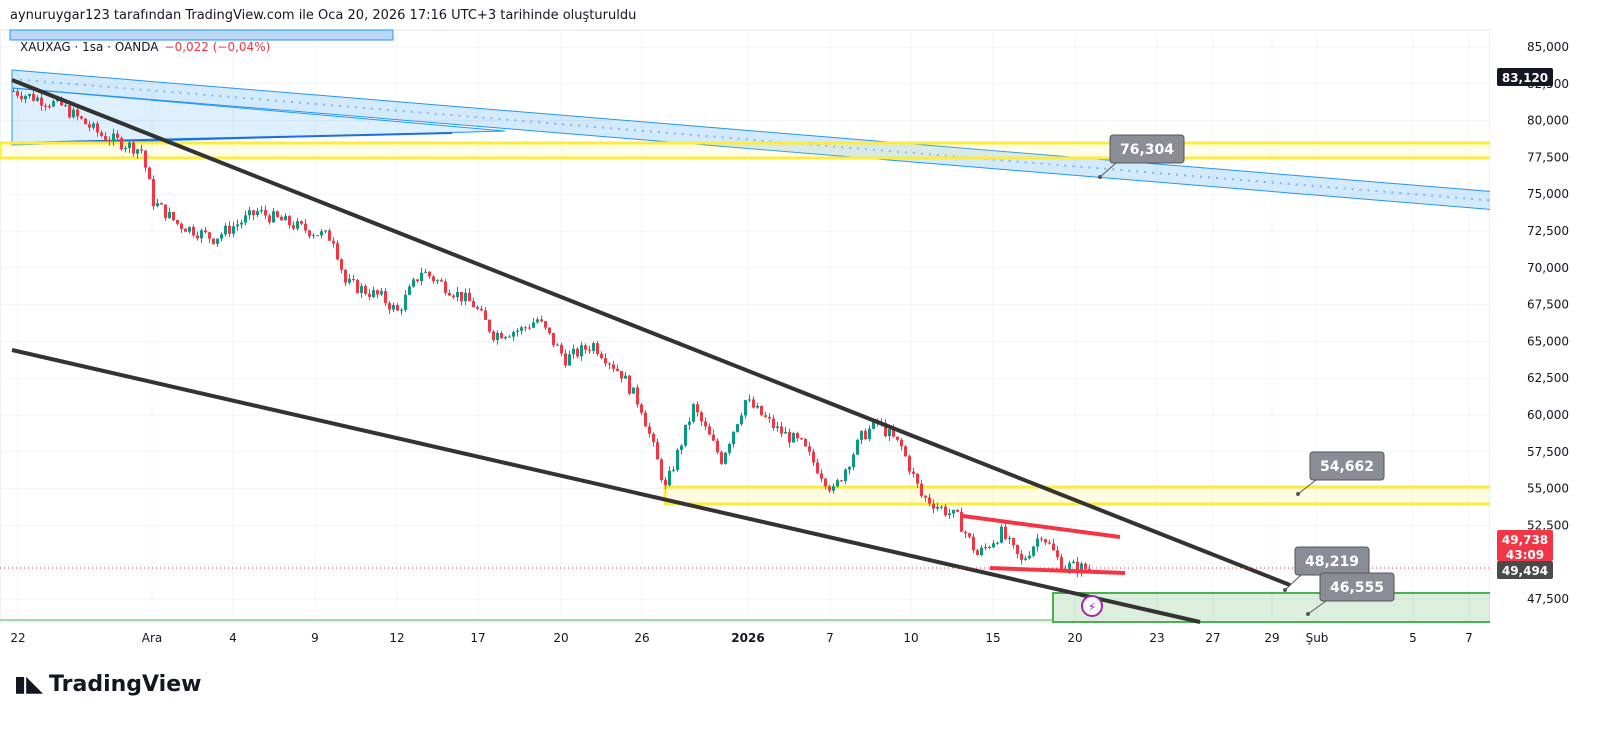 The image size is (1600, 733). Describe the element at coordinates (107, 684) in the screenshot. I see `tradingview-logo: ▮◣ TradingView` at that location.